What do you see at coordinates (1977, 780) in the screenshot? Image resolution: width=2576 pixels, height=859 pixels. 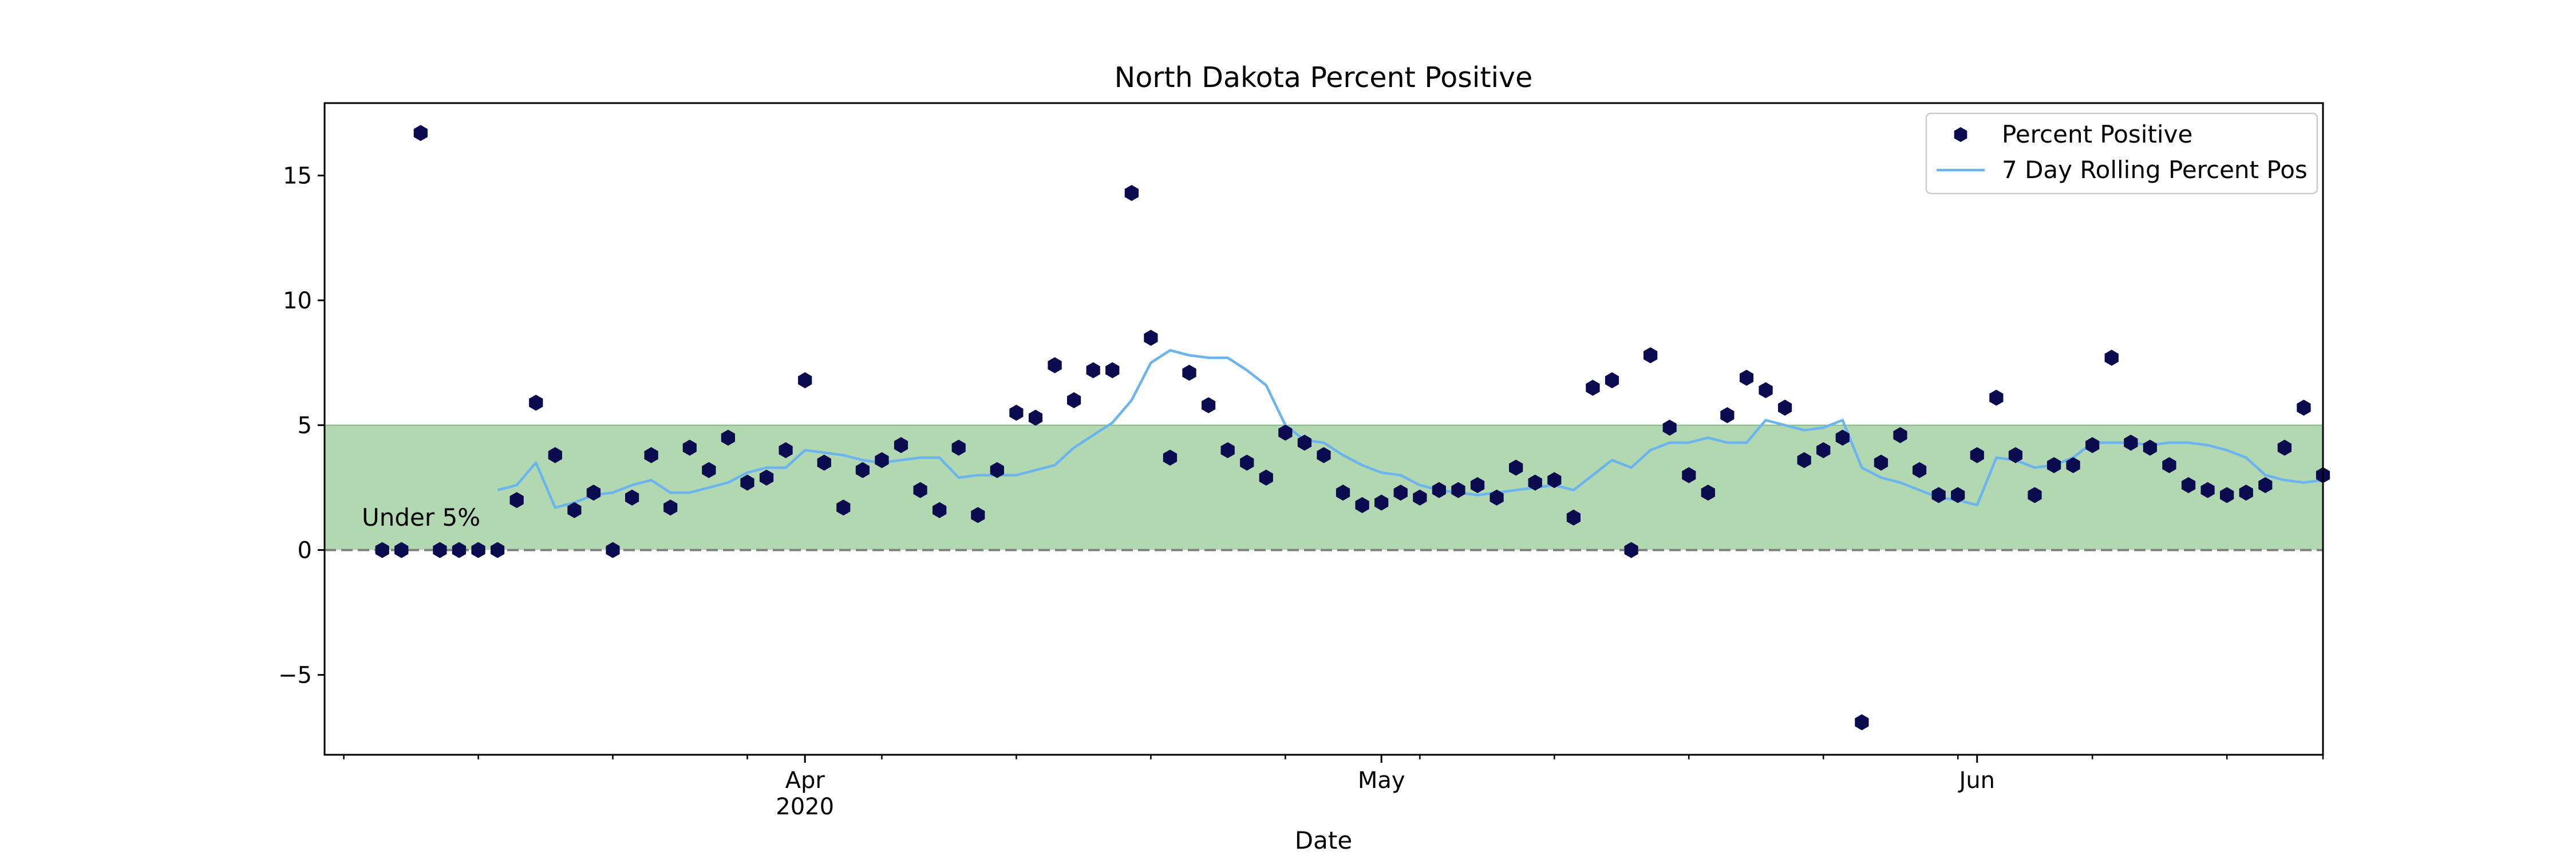 I see `x-tick-label: Jun` at bounding box center [1977, 780].